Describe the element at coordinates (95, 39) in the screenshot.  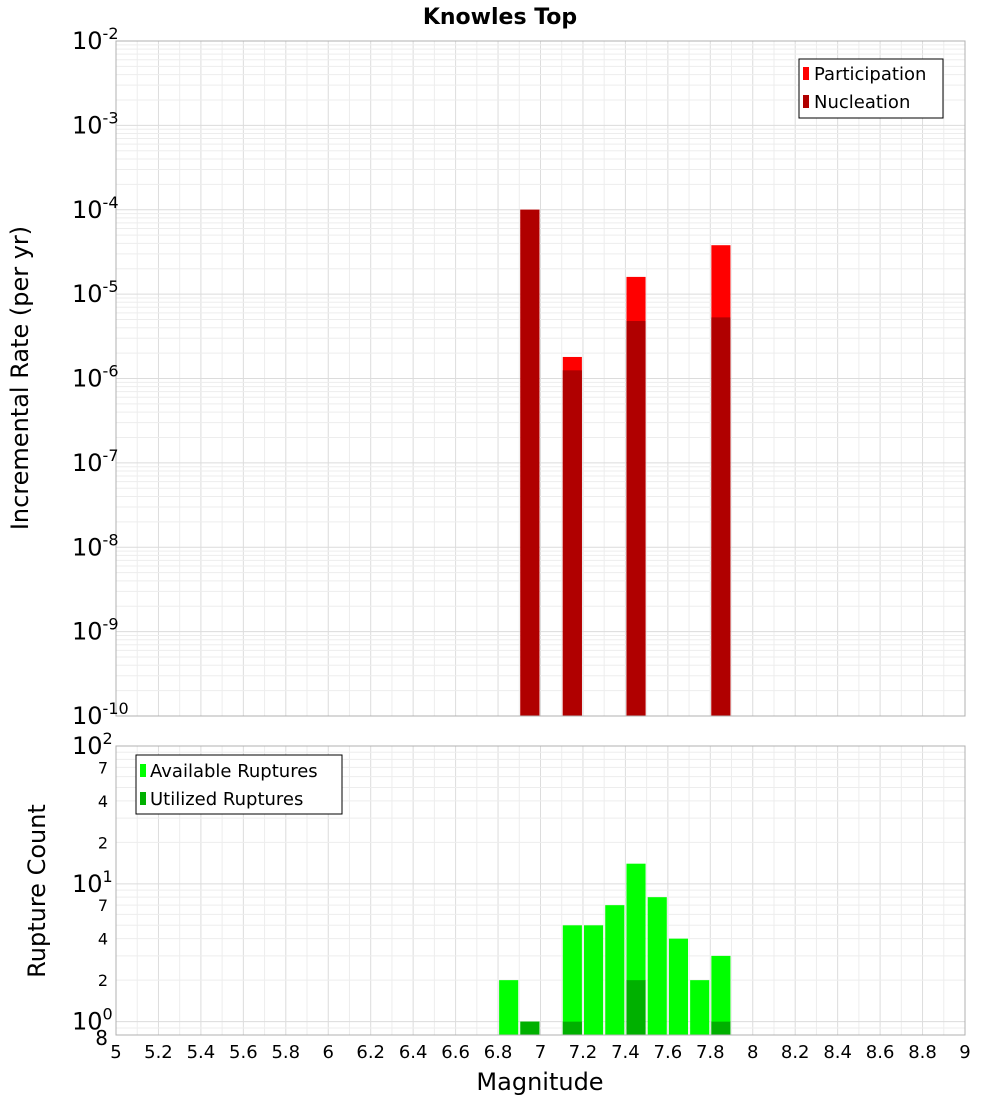
I see `rate-ytick-label: 10⁻²` at that location.